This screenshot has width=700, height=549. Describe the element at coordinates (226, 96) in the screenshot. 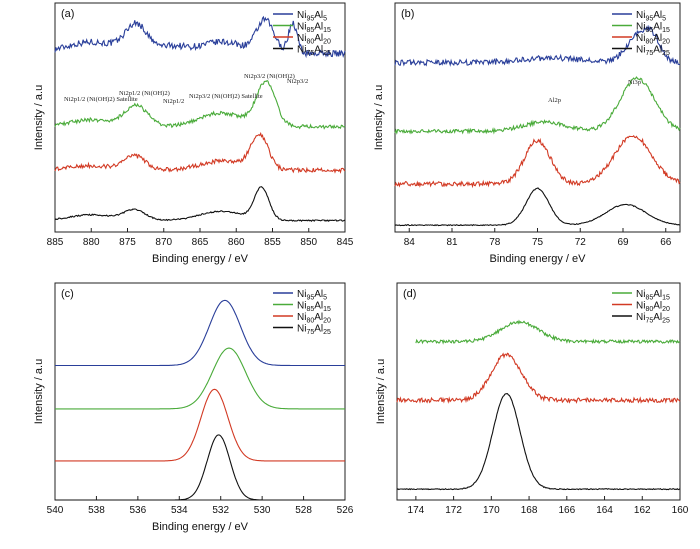

I see `peak-annotation: Ni2p3/2 (Ni(OH)2) Satellite` at that location.